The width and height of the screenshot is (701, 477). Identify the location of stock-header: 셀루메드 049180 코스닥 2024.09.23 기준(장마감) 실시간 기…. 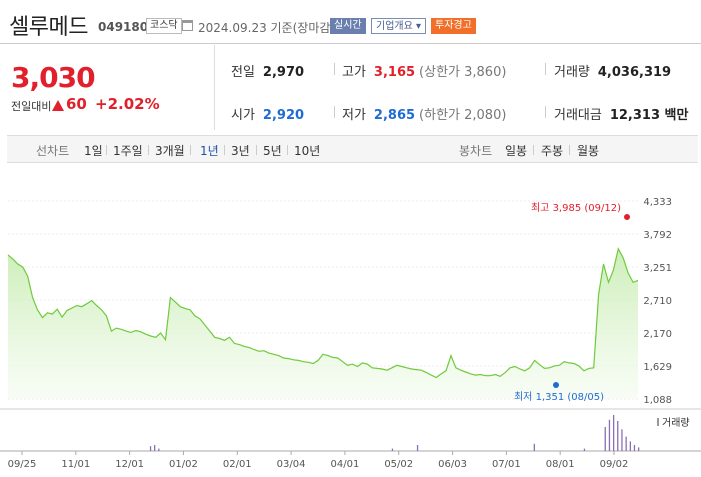
(350, 22).